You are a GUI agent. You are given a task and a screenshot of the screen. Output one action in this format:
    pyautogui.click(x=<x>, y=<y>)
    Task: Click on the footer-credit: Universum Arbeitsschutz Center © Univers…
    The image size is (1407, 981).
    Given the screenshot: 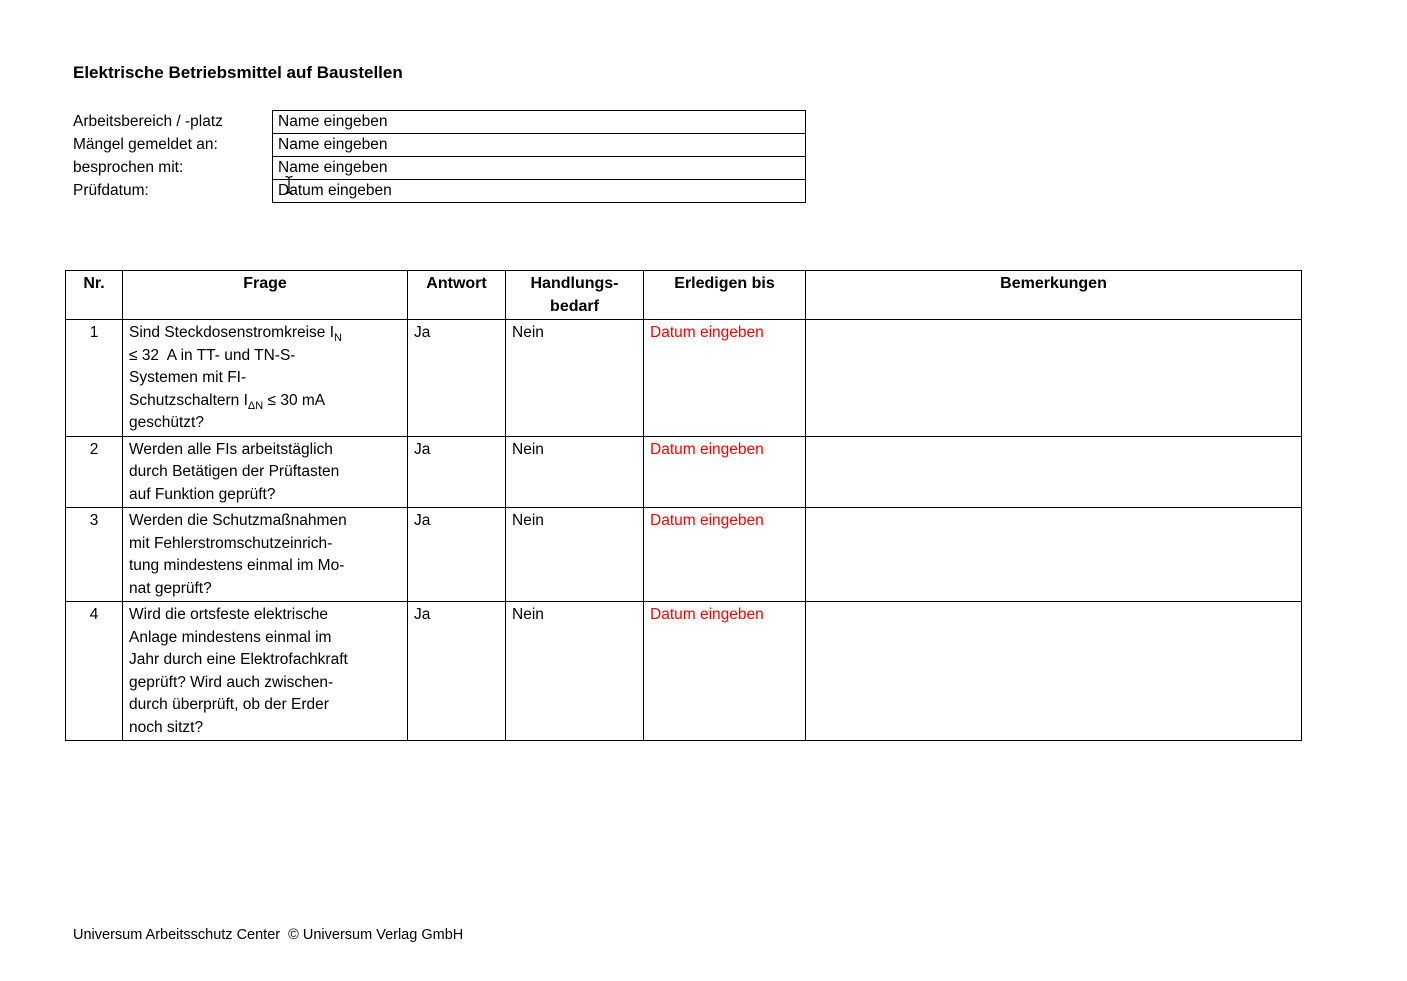 What is the action you would take?
    pyautogui.click(x=268, y=935)
    